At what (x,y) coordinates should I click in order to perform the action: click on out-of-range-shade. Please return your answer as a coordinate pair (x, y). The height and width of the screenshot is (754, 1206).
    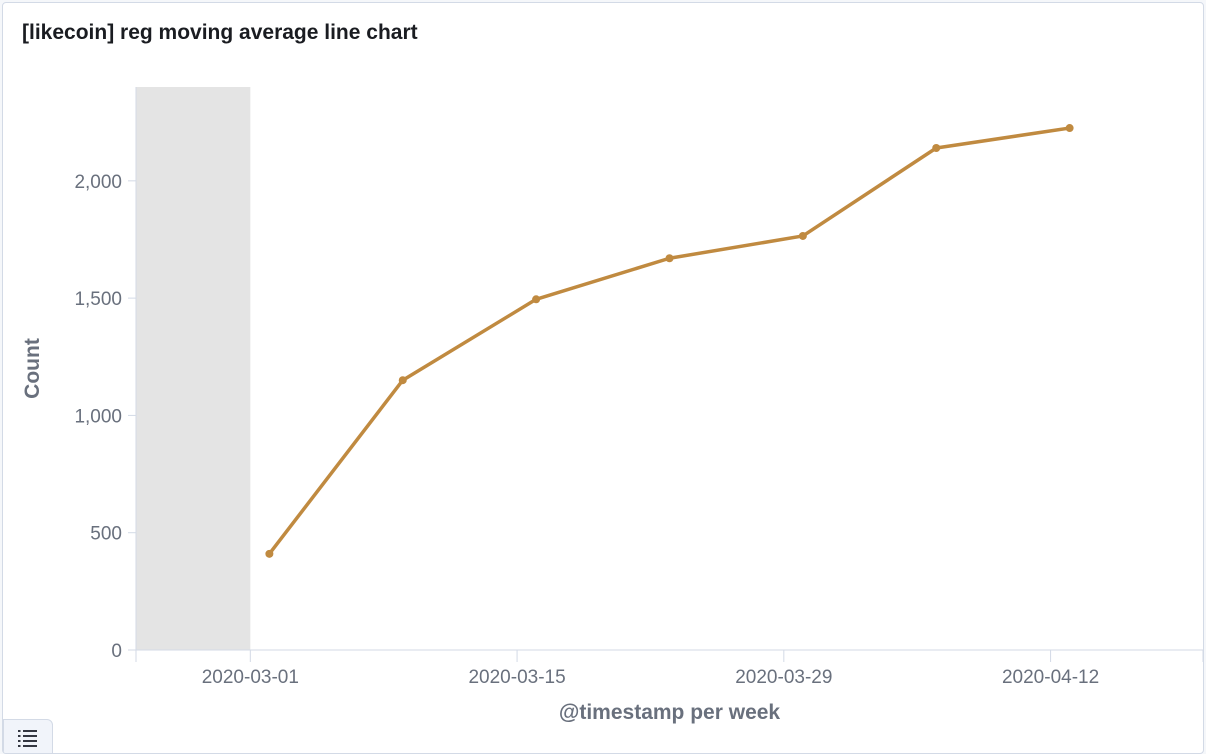
    Looking at the image, I should click on (193, 368).